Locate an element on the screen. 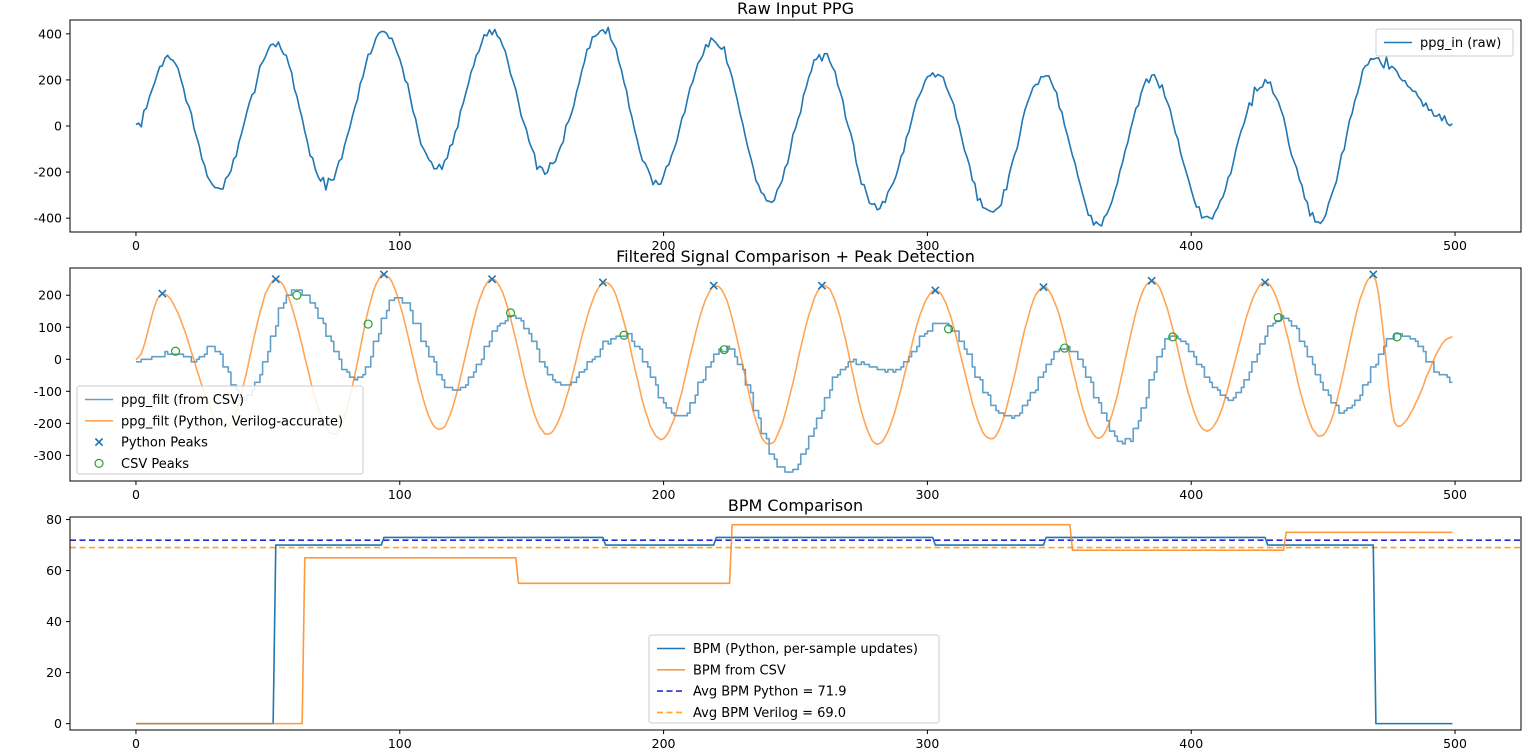  chart-title: Raw Input PPG is located at coordinates (795, 9).